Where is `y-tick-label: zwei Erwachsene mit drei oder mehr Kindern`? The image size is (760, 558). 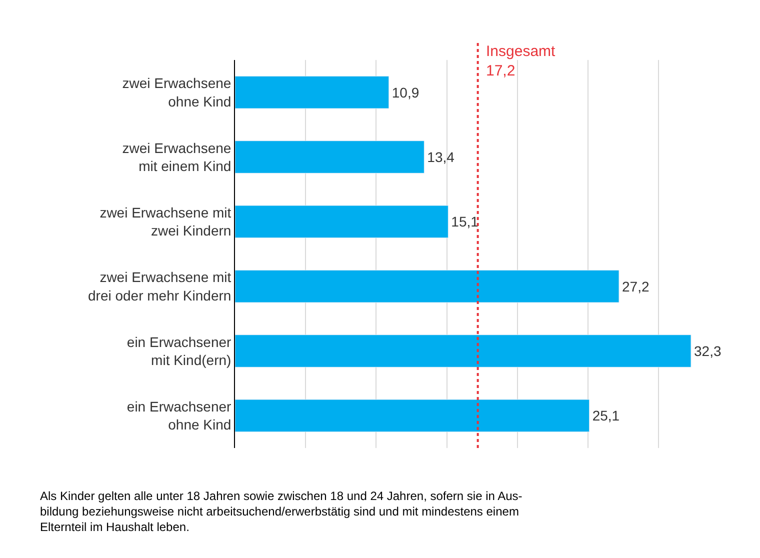
y-tick-label: zwei Erwachsene mit drei oder mehr Kindern is located at coordinates (160, 286).